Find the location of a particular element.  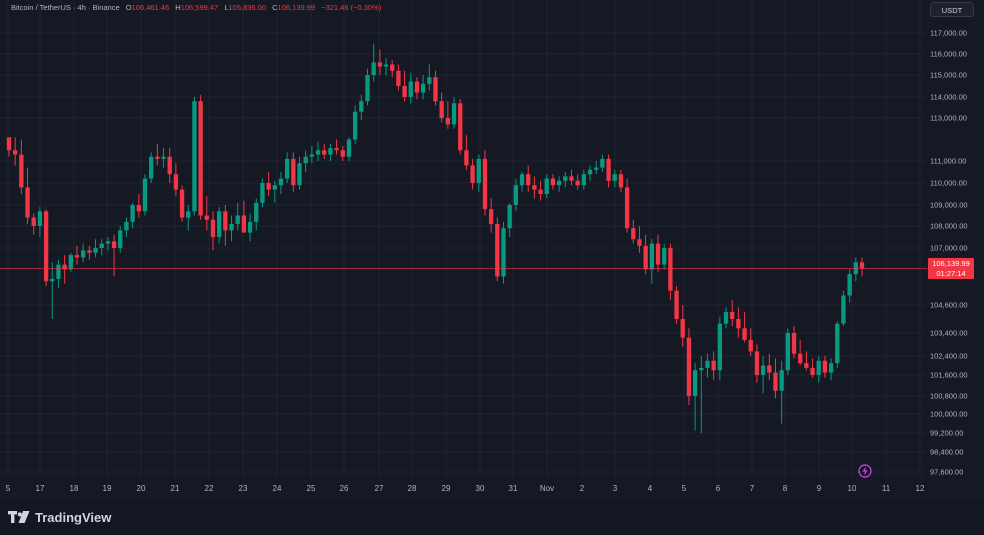

footer-bar is located at coordinates (492, 517).